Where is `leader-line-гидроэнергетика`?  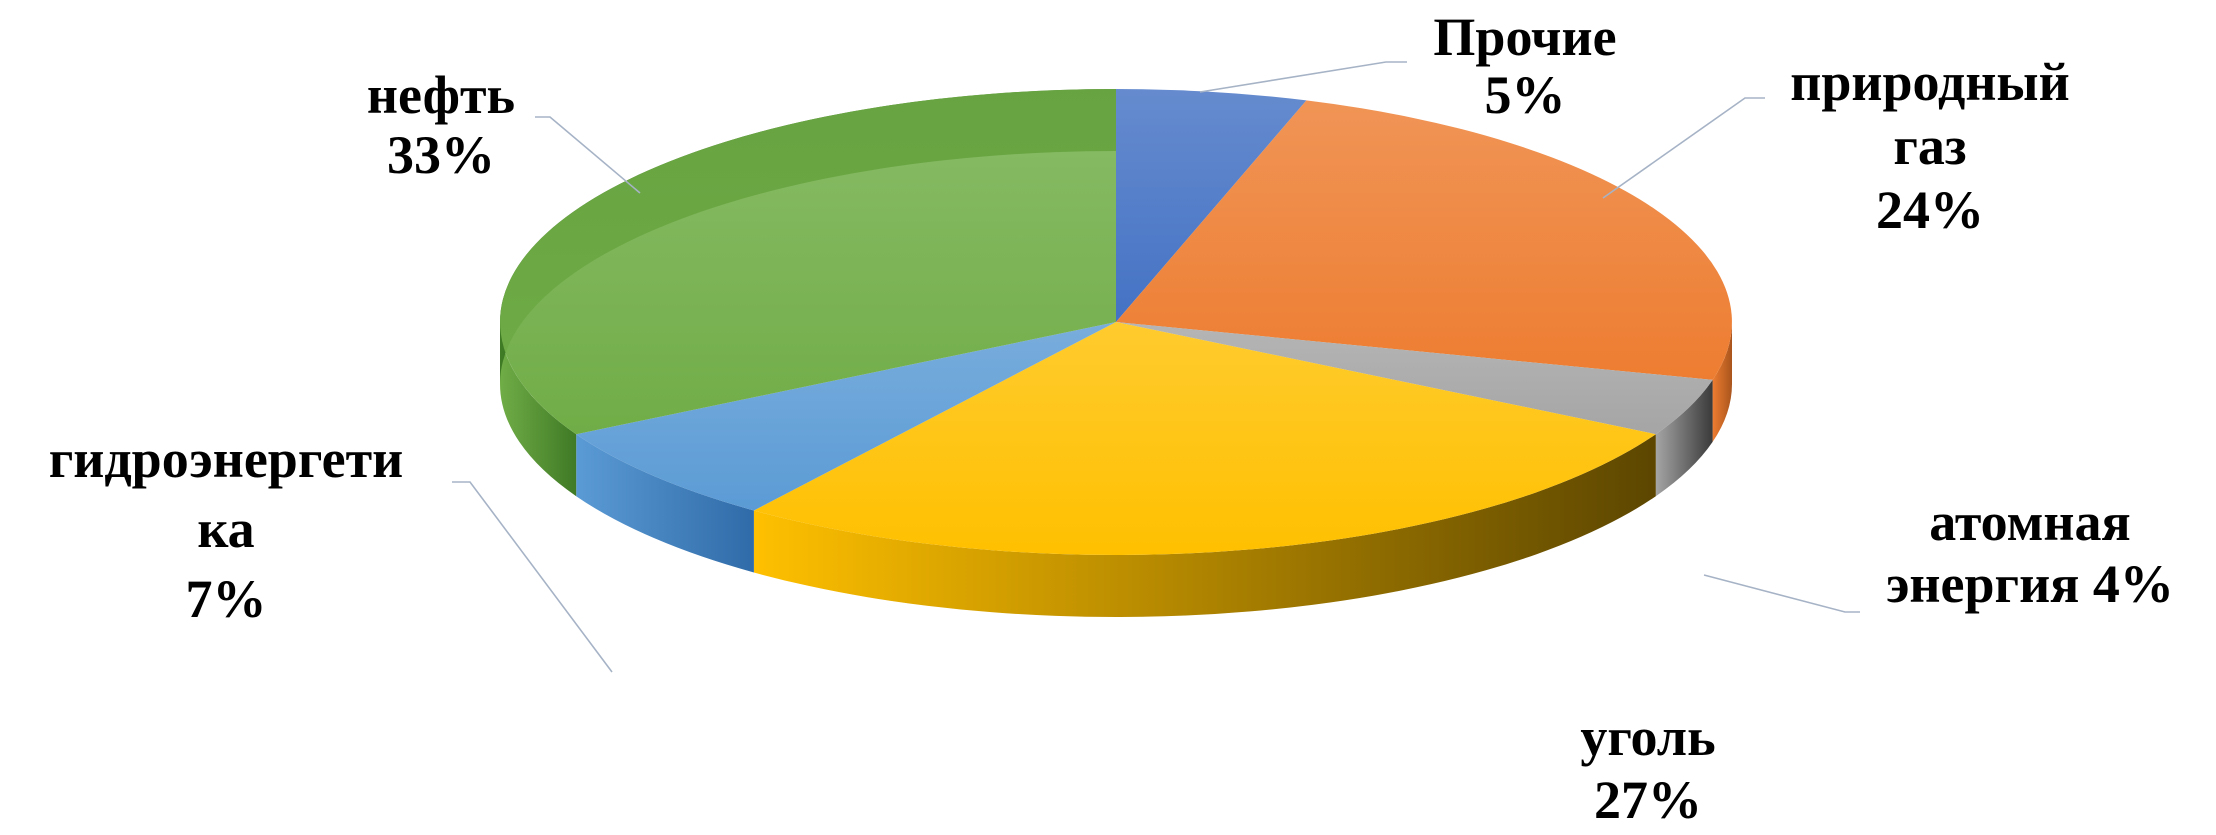
leader-line-гидроэнергетика is located at coordinates (532, 577).